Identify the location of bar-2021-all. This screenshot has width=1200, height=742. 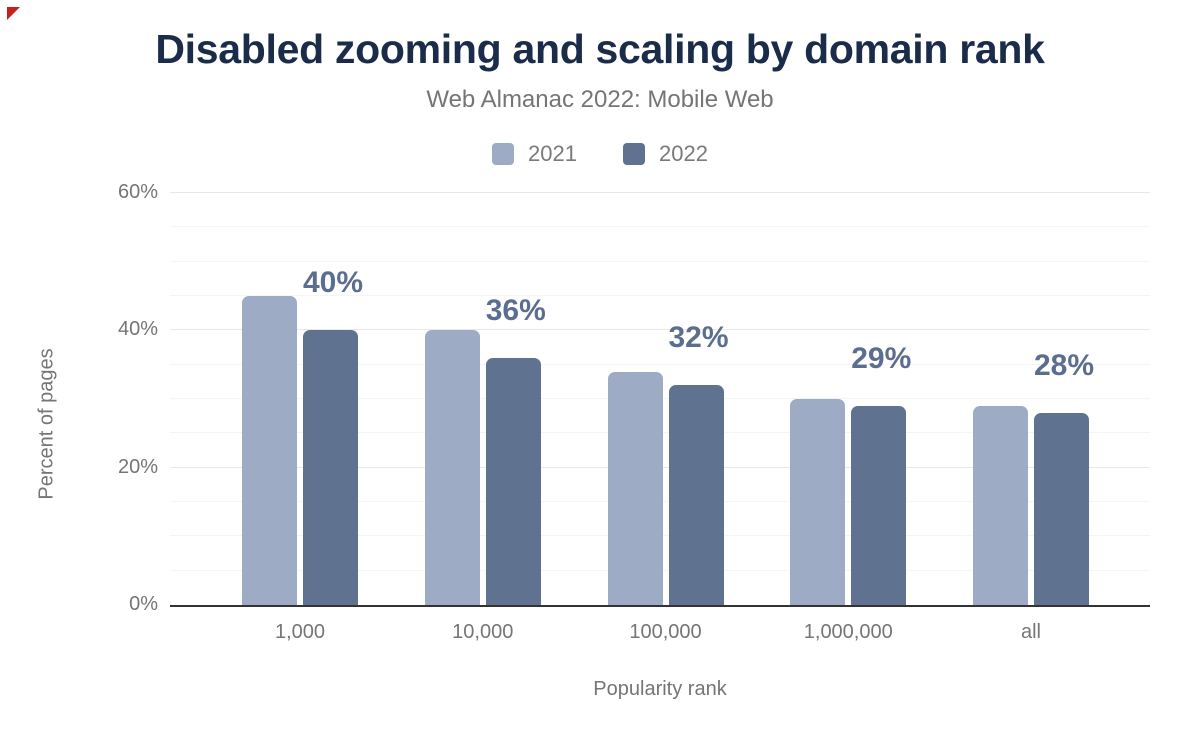
(1000, 505).